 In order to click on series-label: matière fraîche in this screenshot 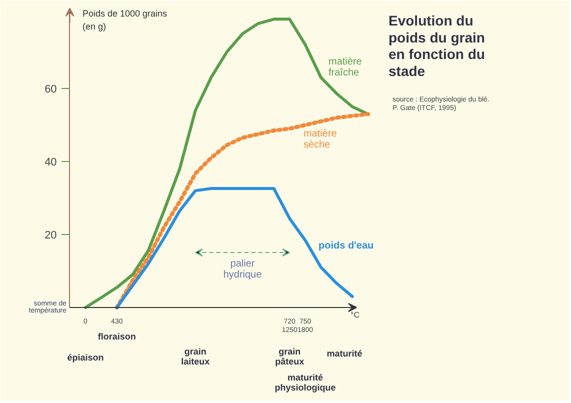, I will do `click(345, 67)`.